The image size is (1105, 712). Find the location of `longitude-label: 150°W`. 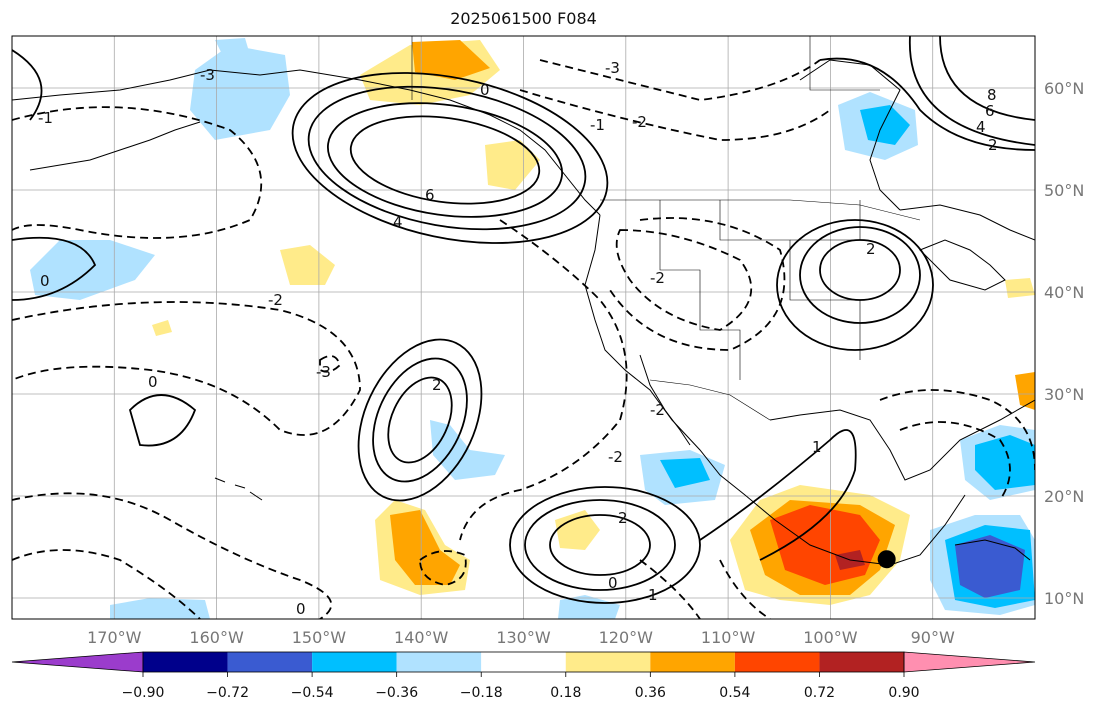

longitude-label: 150°W is located at coordinates (319, 637).